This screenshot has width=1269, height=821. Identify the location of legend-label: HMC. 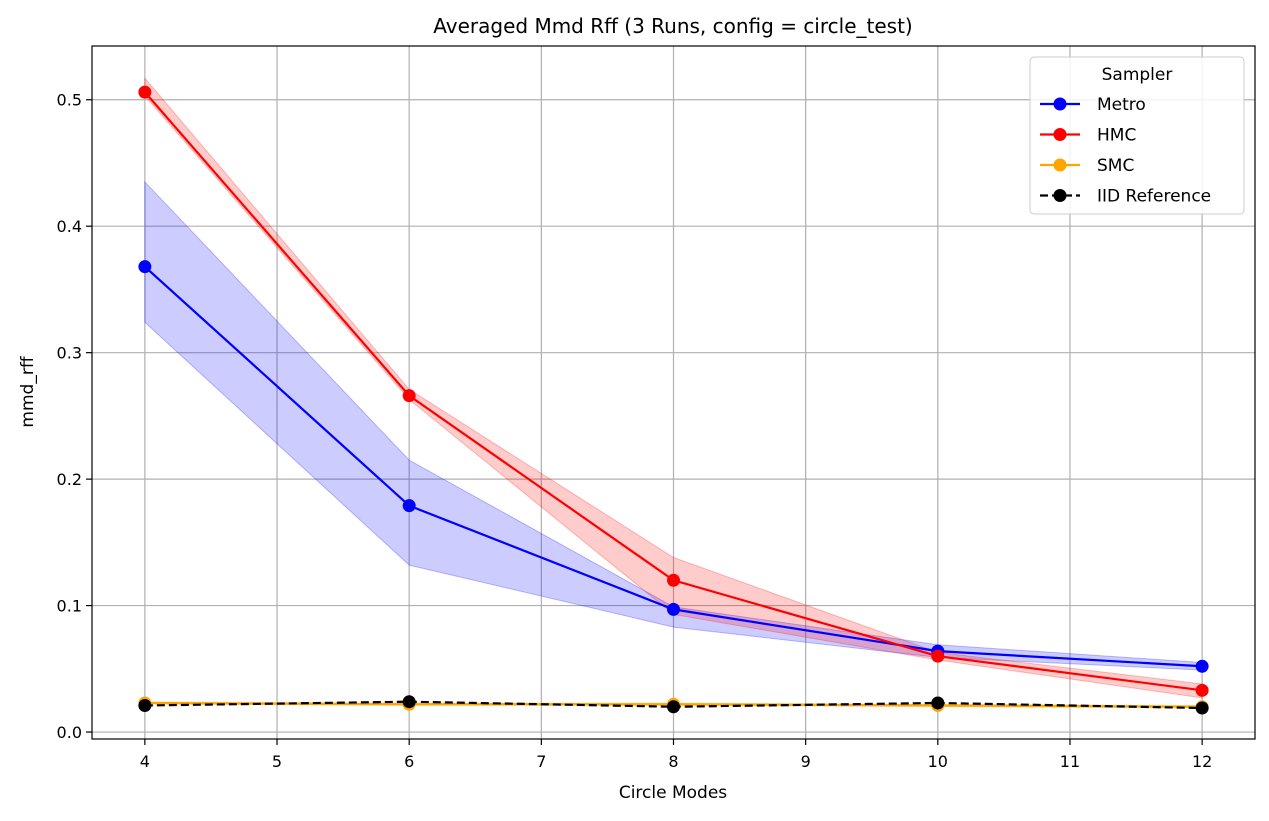
(1116, 136).